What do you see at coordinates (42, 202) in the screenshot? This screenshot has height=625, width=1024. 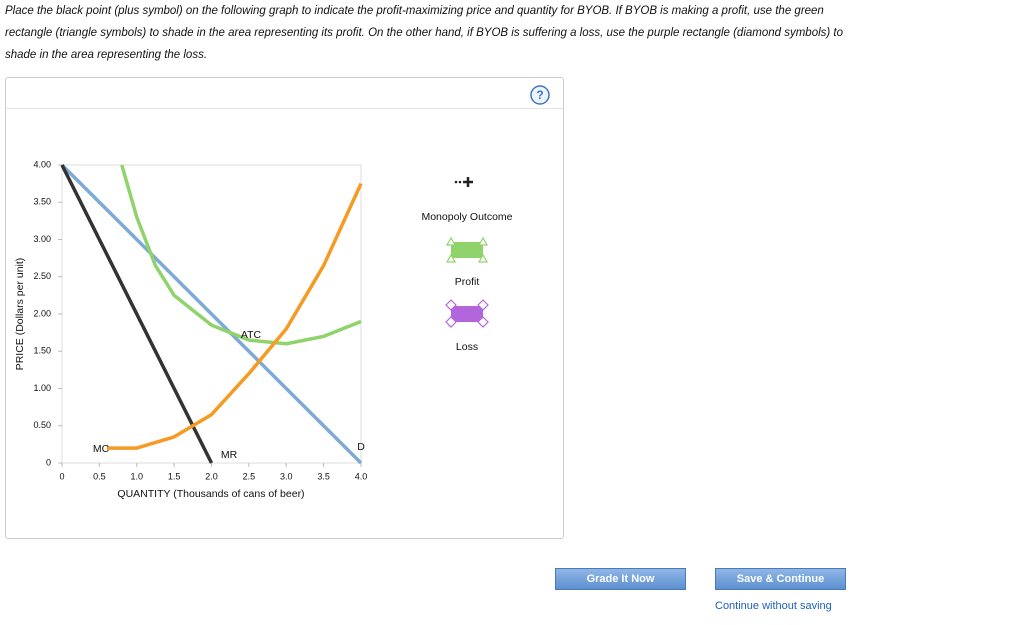 I see `y-tick-label: 3.50` at bounding box center [42, 202].